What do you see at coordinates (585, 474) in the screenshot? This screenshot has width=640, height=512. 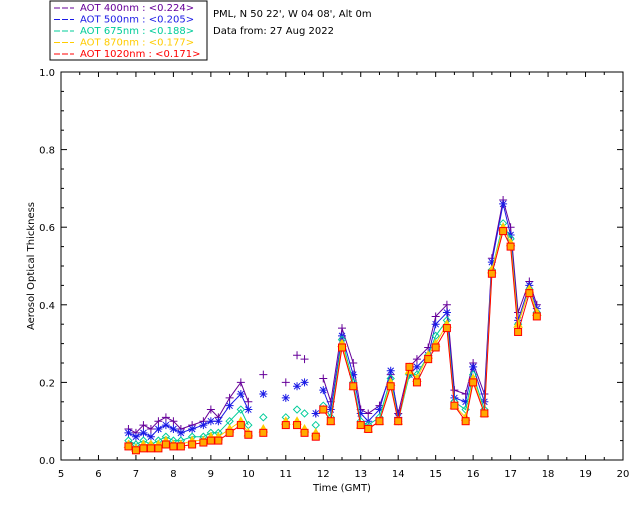 I see `x-tick-label: 19` at bounding box center [585, 474].